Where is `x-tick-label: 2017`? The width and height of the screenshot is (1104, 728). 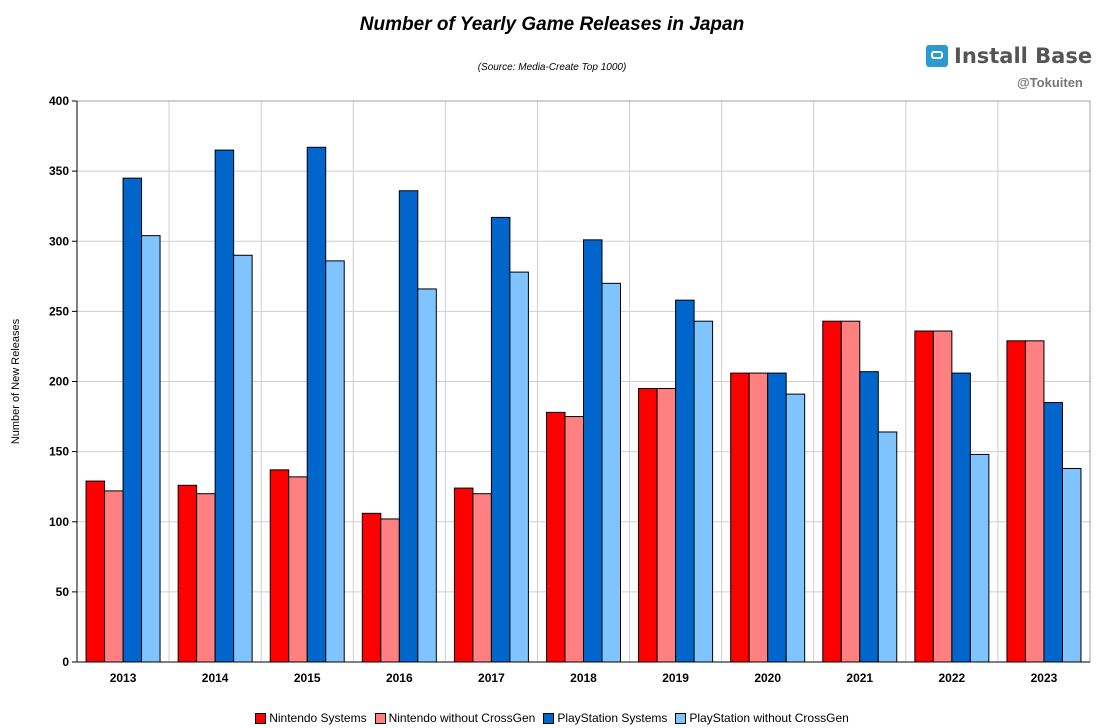 x-tick-label: 2017 is located at coordinates (491, 678).